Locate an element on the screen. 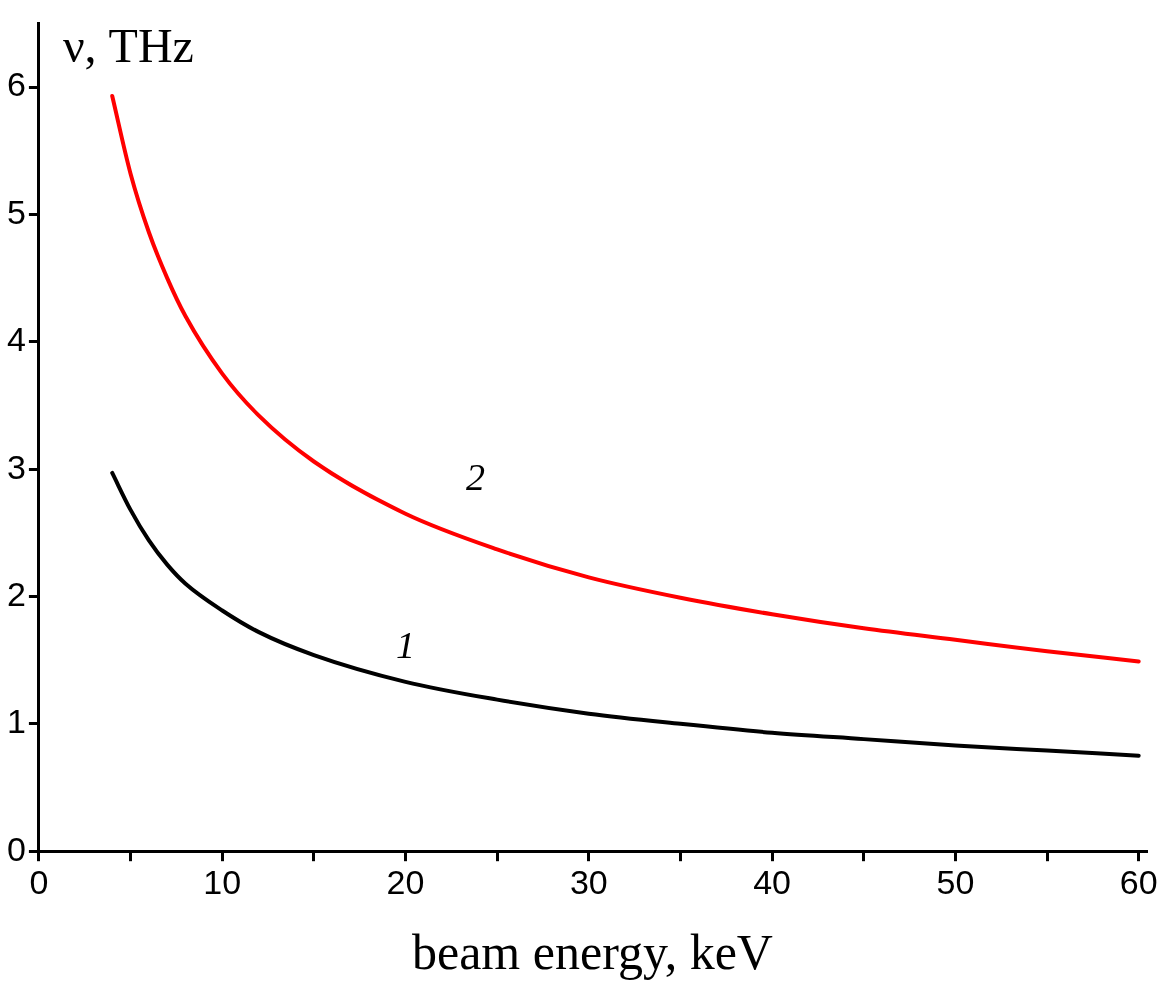  x-tick-label: 60 is located at coordinates (1138, 881).